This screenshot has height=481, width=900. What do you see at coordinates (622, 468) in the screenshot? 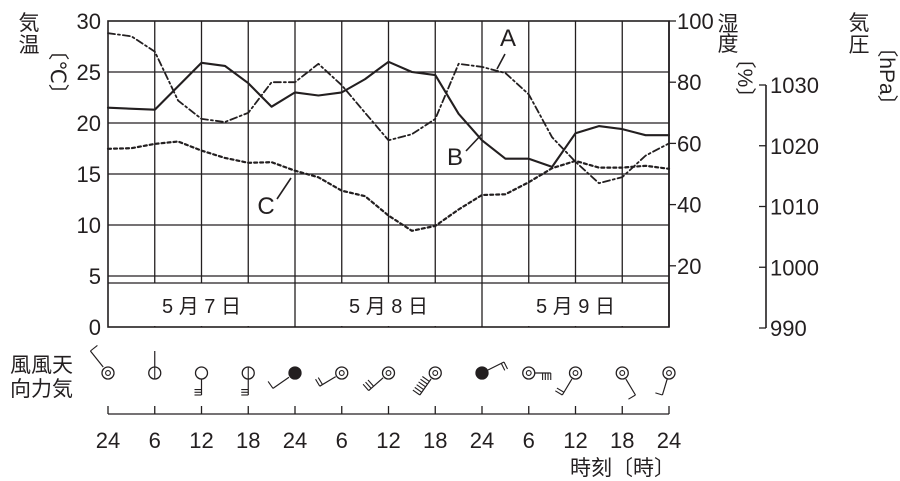
I see `time-axis-title: 時刻〔時〕` at bounding box center [622, 468].